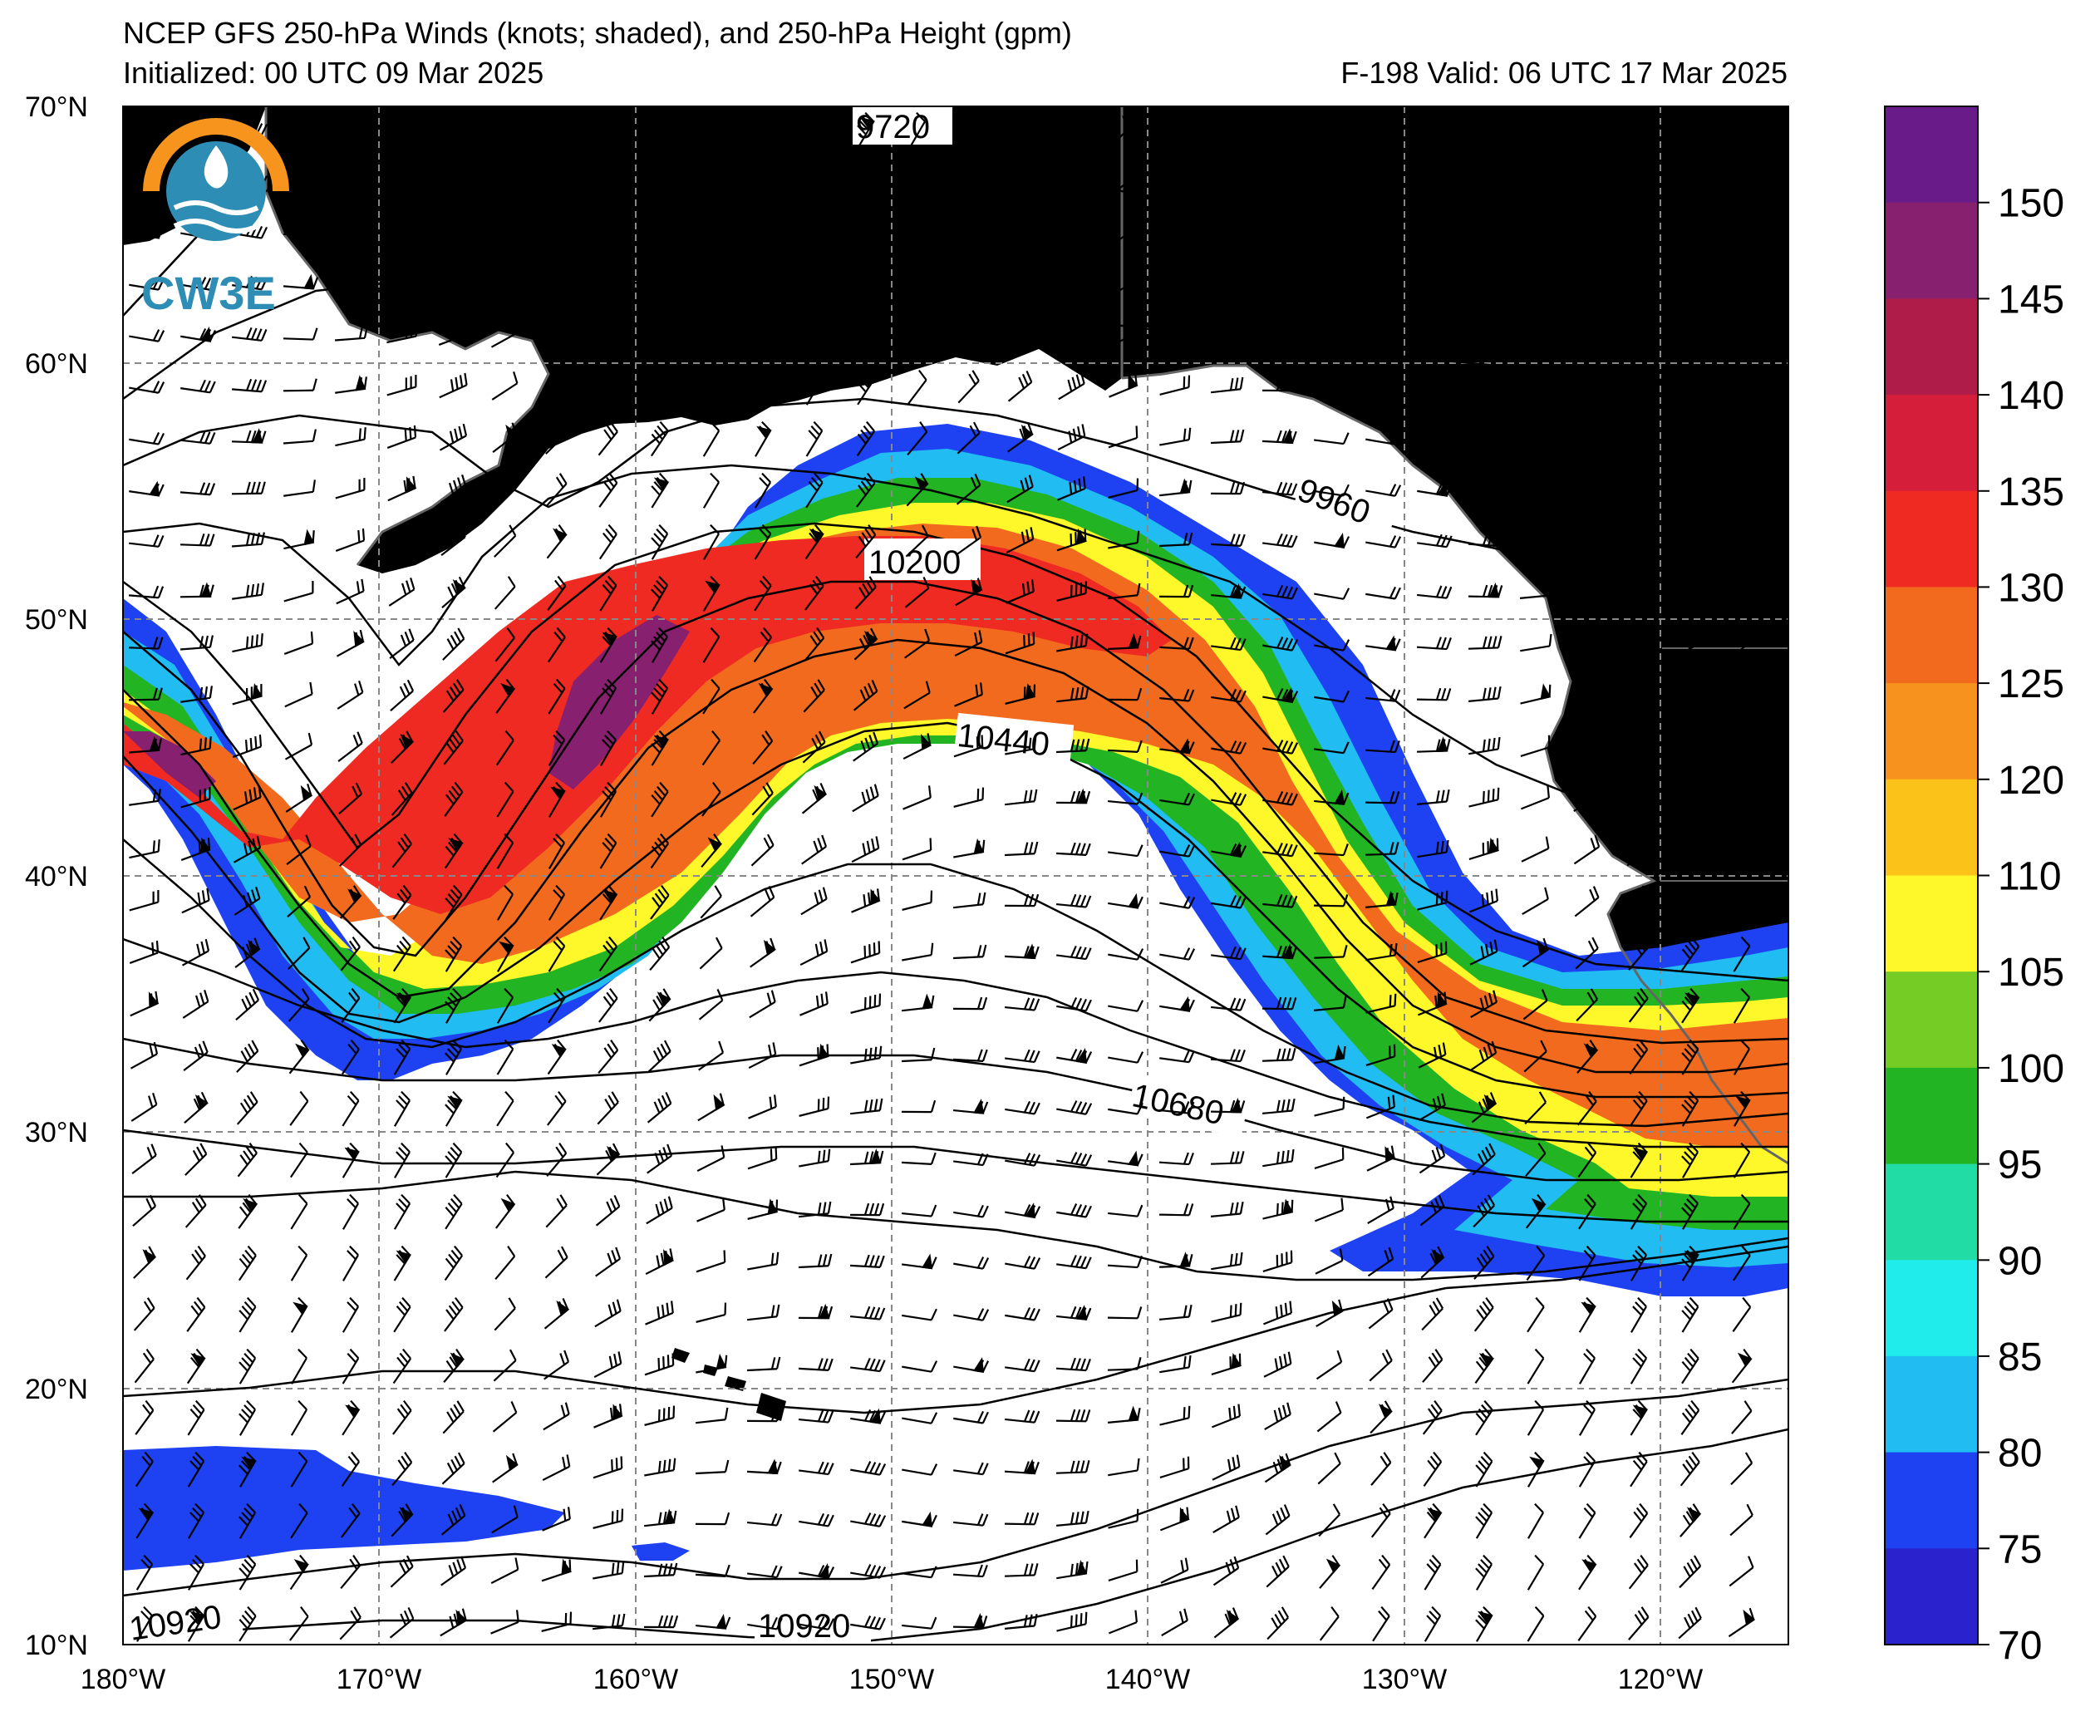  I want to click on lat-label-60: 60°N, so click(56, 364).